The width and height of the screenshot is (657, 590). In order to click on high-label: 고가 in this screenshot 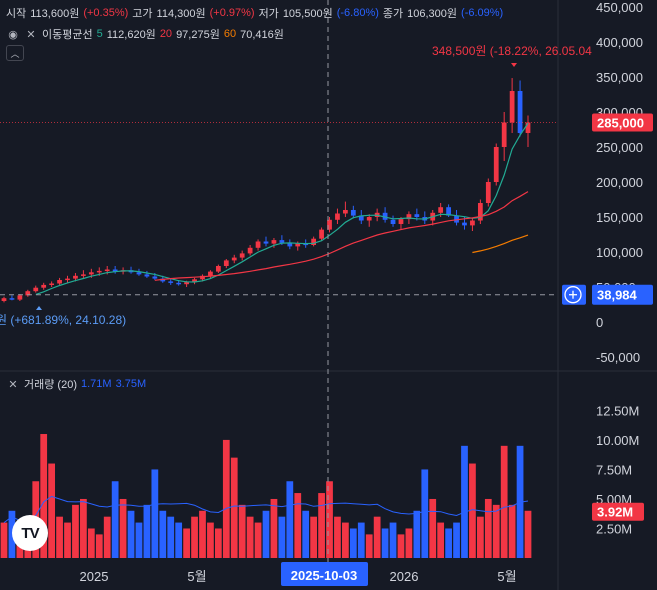, I will do `click(142, 14)`.